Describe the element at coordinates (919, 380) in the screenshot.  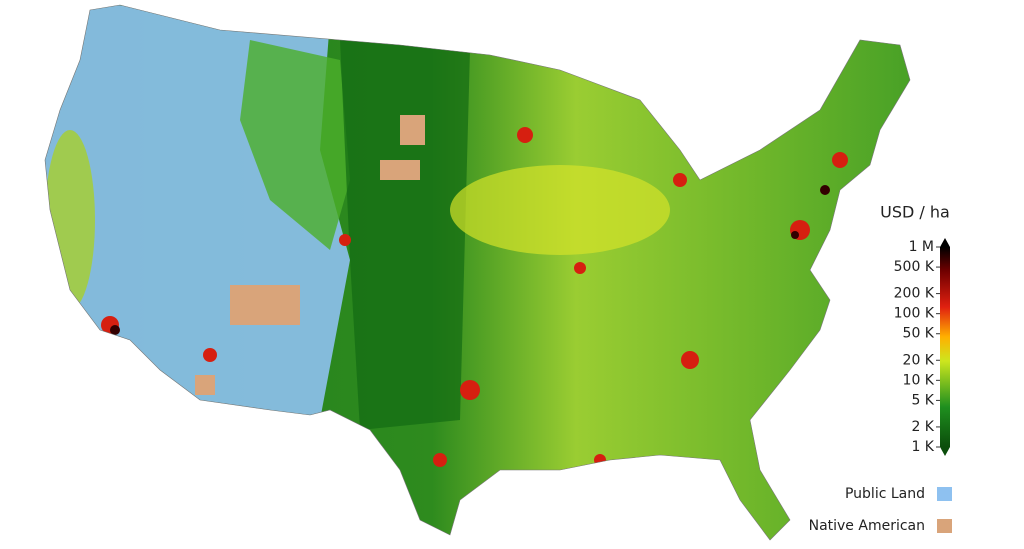
I see `colorbar-tick-label: 10 K` at that location.